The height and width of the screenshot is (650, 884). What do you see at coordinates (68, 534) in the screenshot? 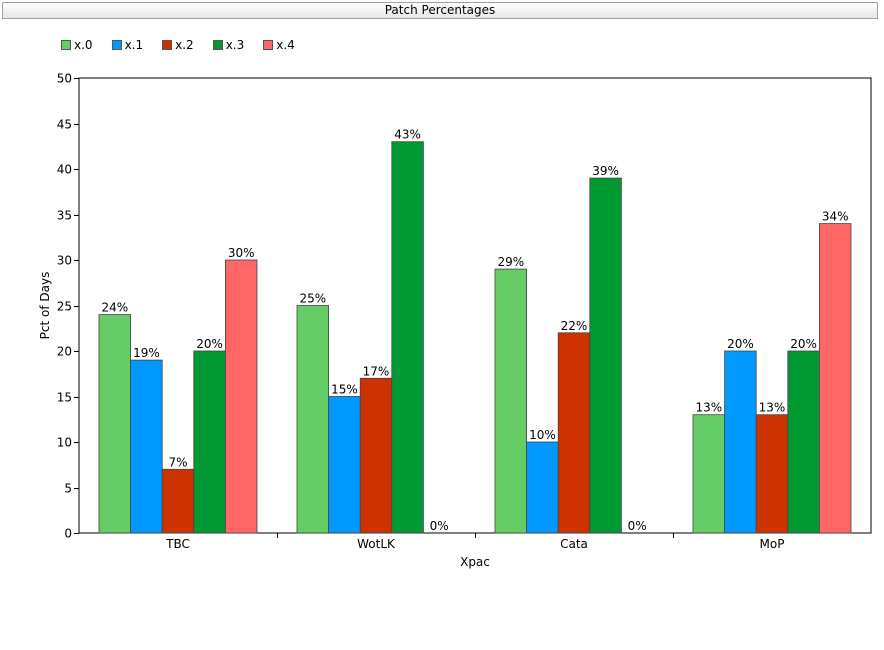
I see `y-tick-label: 0` at bounding box center [68, 534].